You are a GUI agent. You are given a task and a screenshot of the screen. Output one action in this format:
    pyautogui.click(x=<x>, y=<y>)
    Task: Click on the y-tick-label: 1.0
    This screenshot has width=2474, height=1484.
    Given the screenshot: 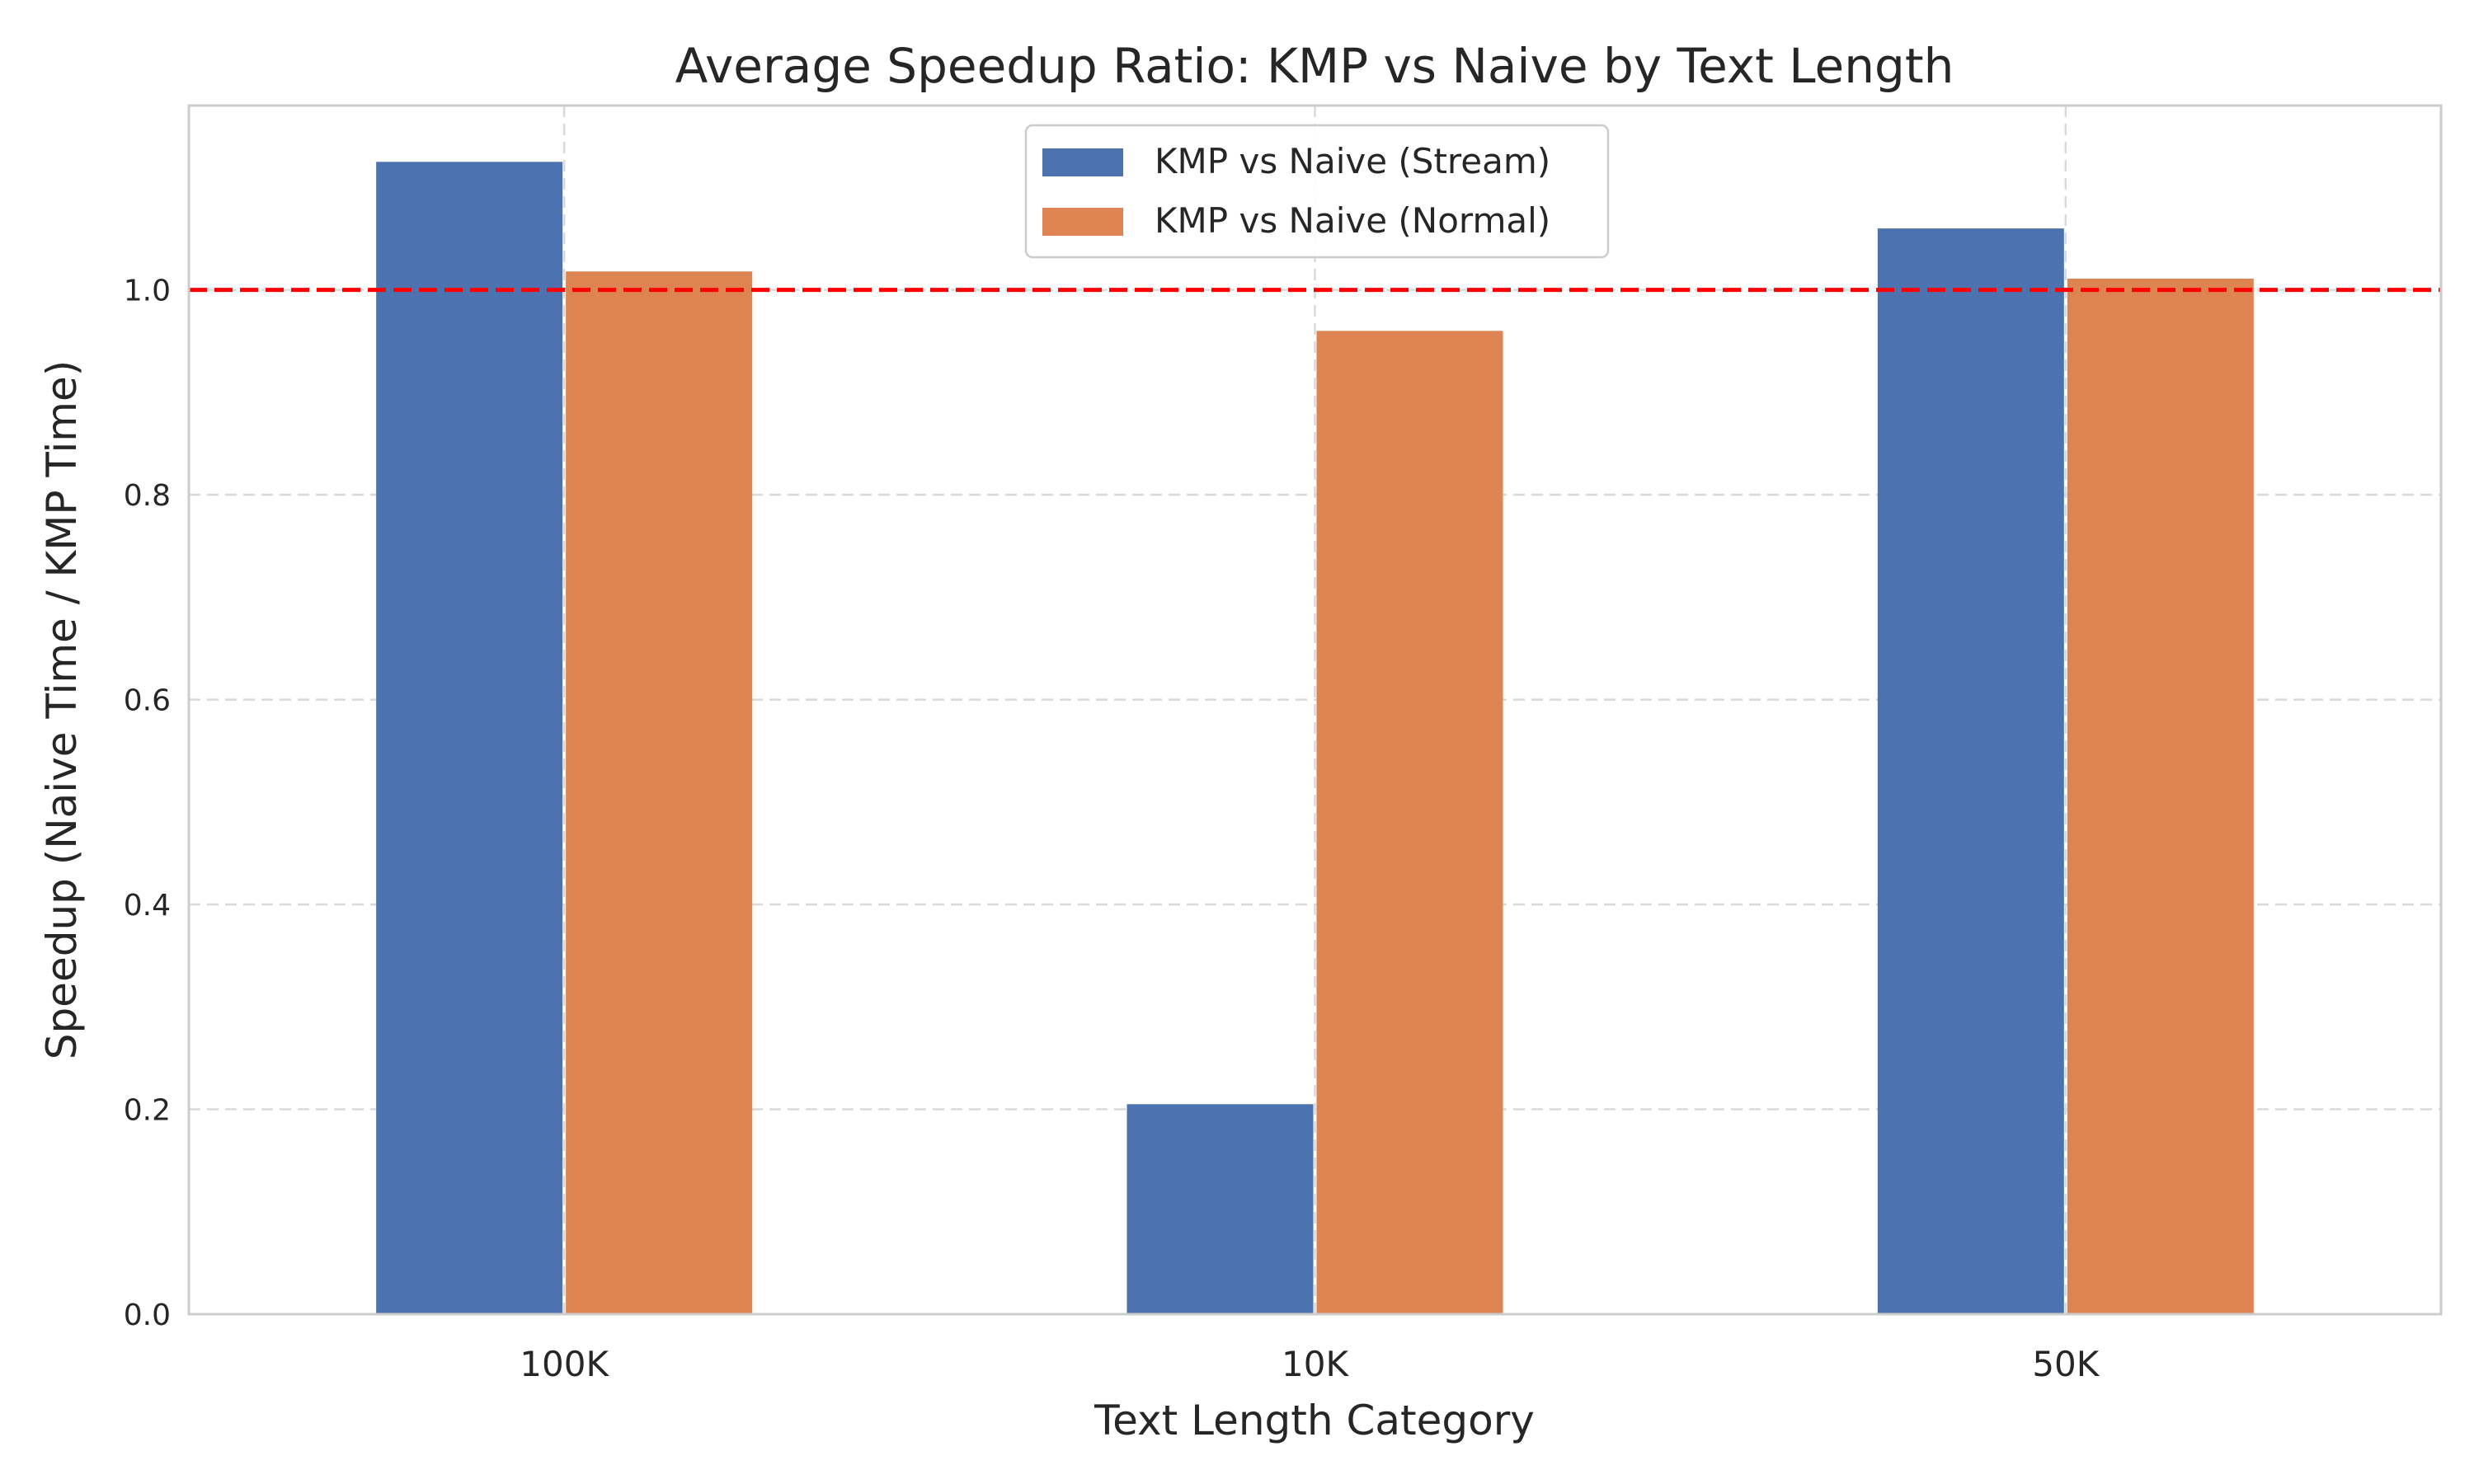 What is the action you would take?
    pyautogui.click(x=147, y=291)
    